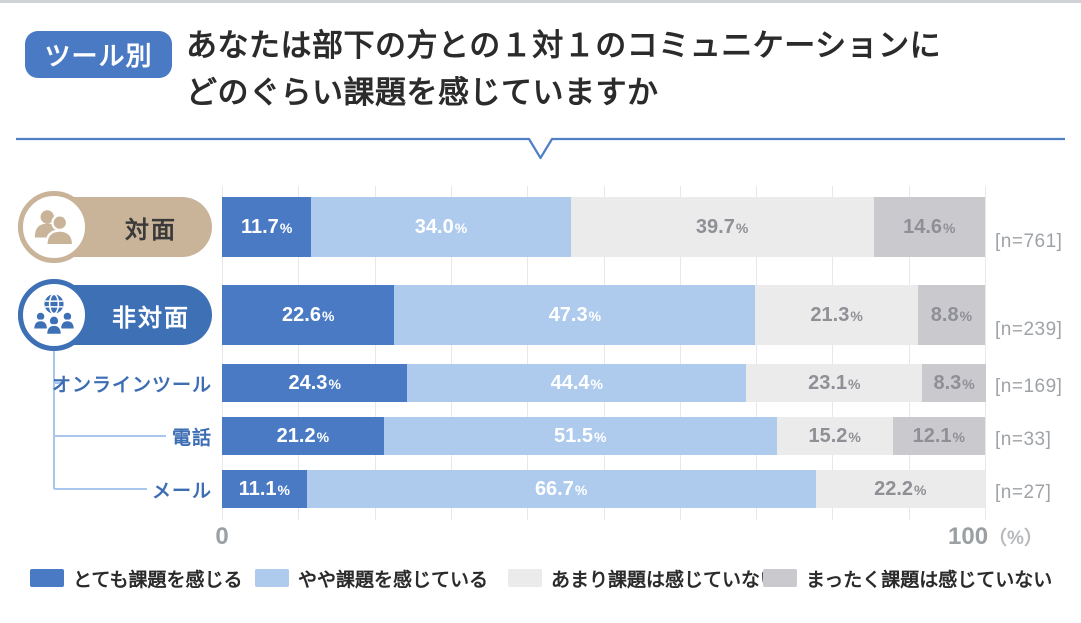 The image size is (1081, 623). What do you see at coordinates (375, 353) in the screenshot?
I see `gridline-20-percent` at bounding box center [375, 353].